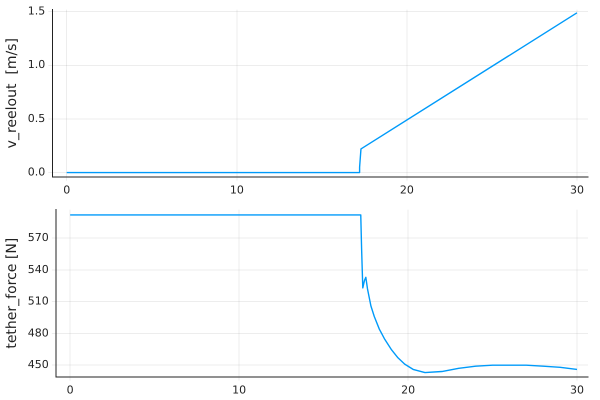 The width and height of the screenshot is (600, 400). What do you see at coordinates (12, 293) in the screenshot?
I see `y-axis-title: tether_force [N]` at bounding box center [12, 293].